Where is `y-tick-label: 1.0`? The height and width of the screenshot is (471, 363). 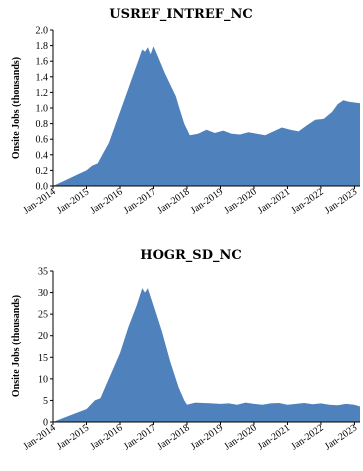
y-tick-label: 1.0 is located at coordinates (42, 109).